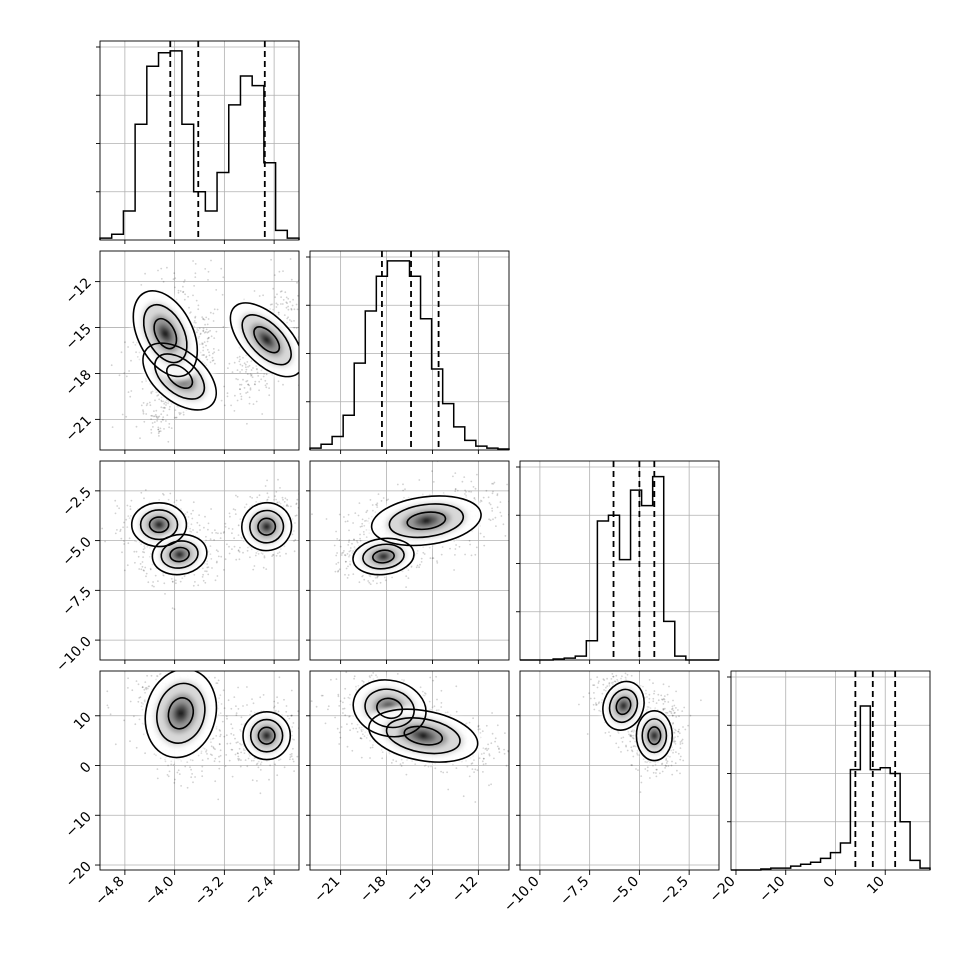 The height and width of the screenshot is (970, 970). I want to click on density-peak, so click(266, 339).